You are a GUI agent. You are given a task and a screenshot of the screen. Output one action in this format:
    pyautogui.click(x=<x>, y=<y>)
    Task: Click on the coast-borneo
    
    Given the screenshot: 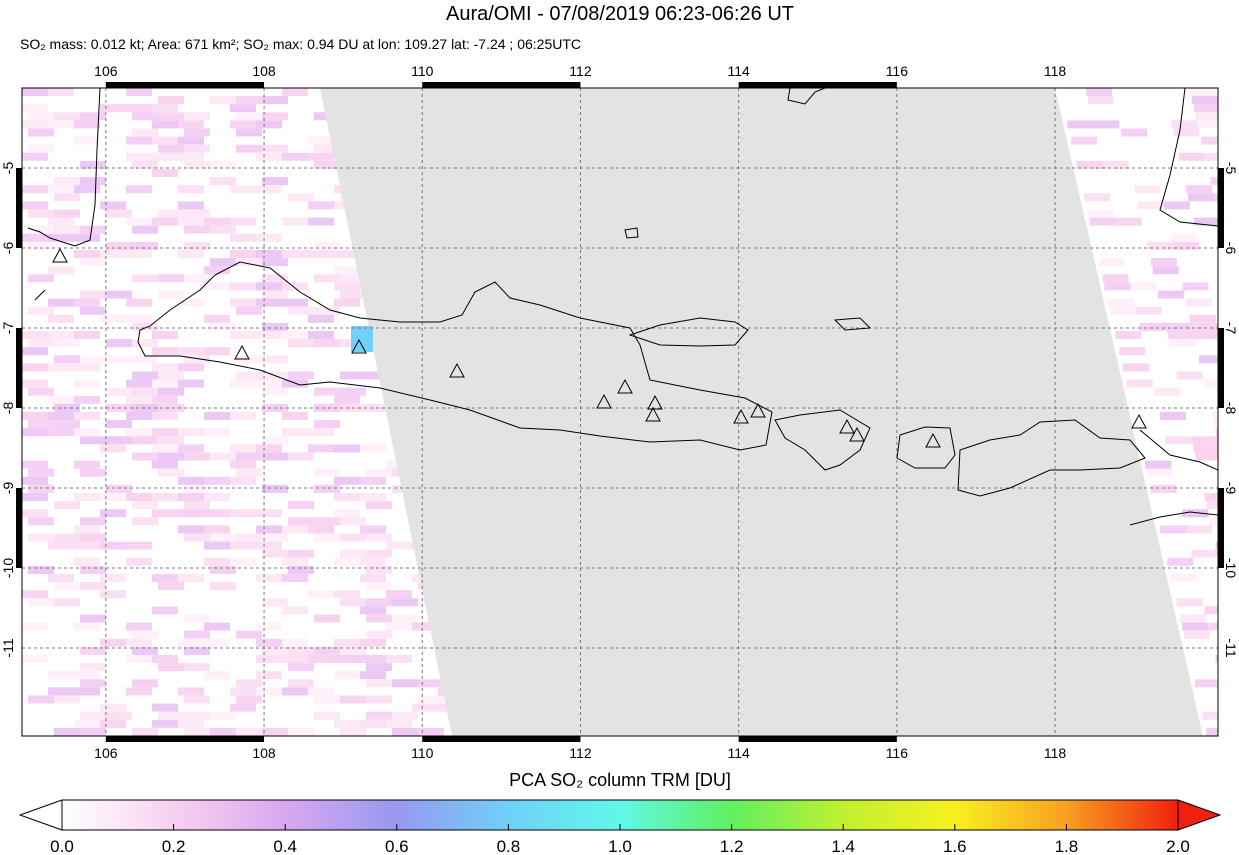 What is the action you would take?
    pyautogui.click(x=806, y=96)
    